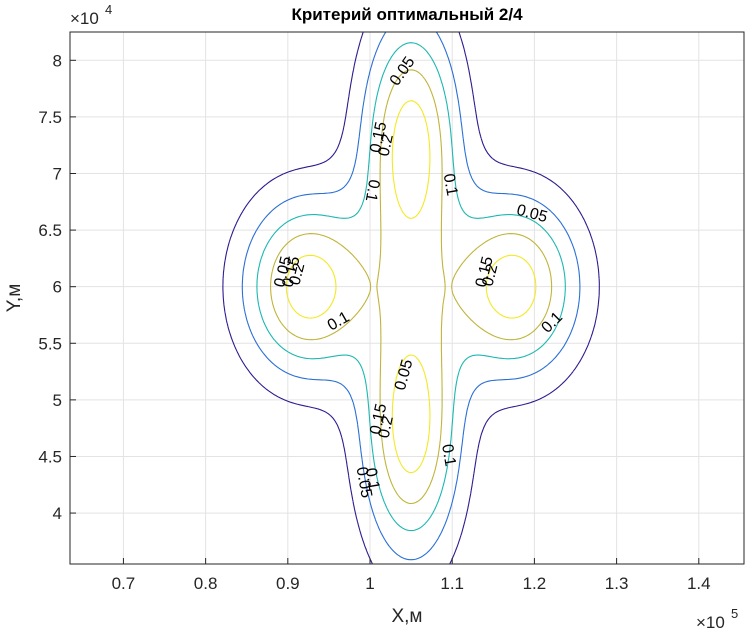 The image size is (748, 631). Describe the element at coordinates (50, 343) in the screenshot. I see `y-tick-label: 5.5` at that location.